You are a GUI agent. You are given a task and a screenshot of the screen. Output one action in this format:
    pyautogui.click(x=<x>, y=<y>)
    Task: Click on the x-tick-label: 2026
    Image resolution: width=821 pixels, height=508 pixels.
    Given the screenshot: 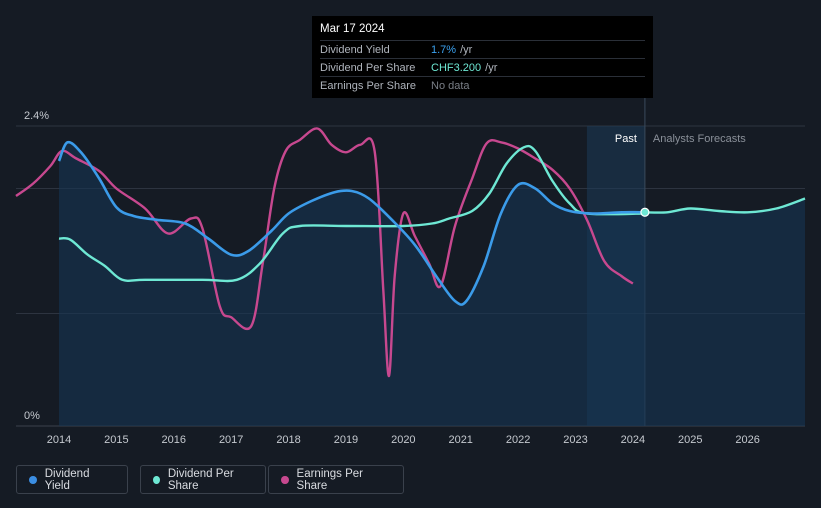 What is the action you would take?
    pyautogui.click(x=747, y=440)
    